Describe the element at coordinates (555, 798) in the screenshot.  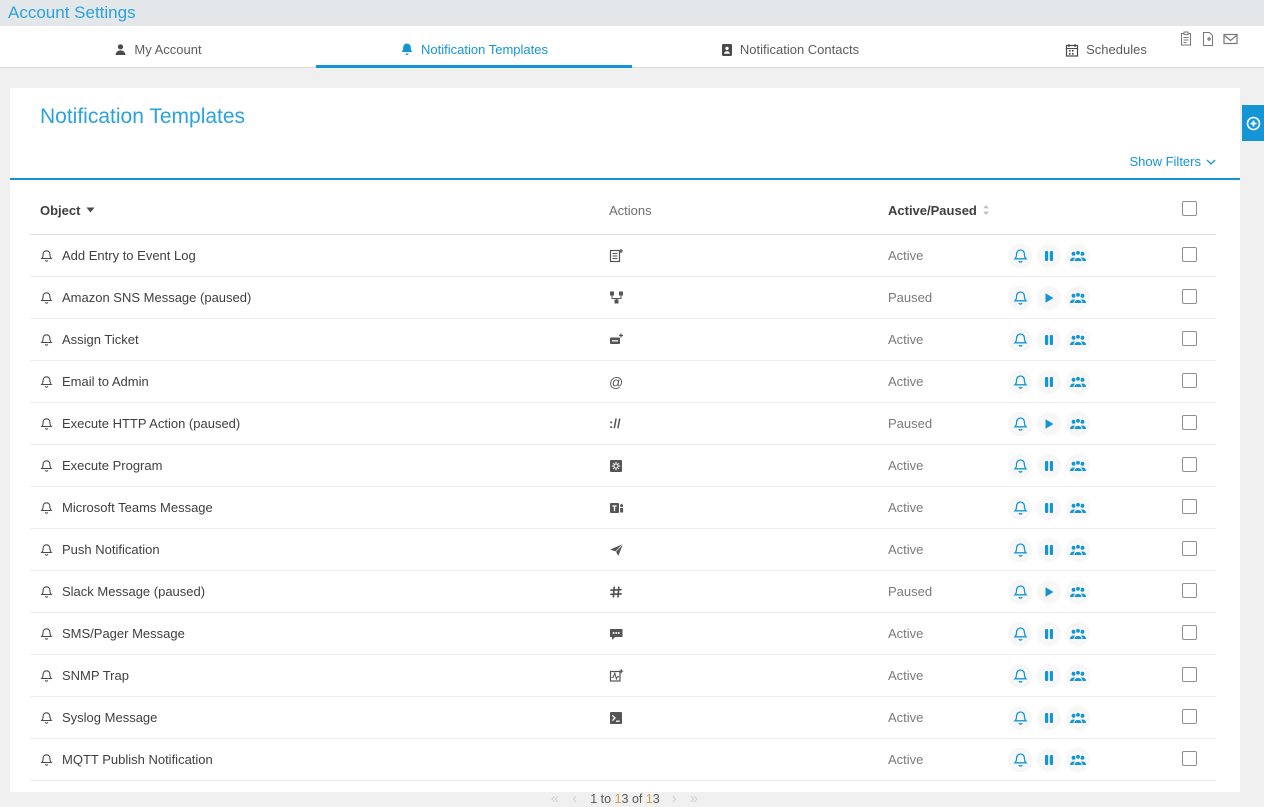
I see `first-page-button: «` at that location.